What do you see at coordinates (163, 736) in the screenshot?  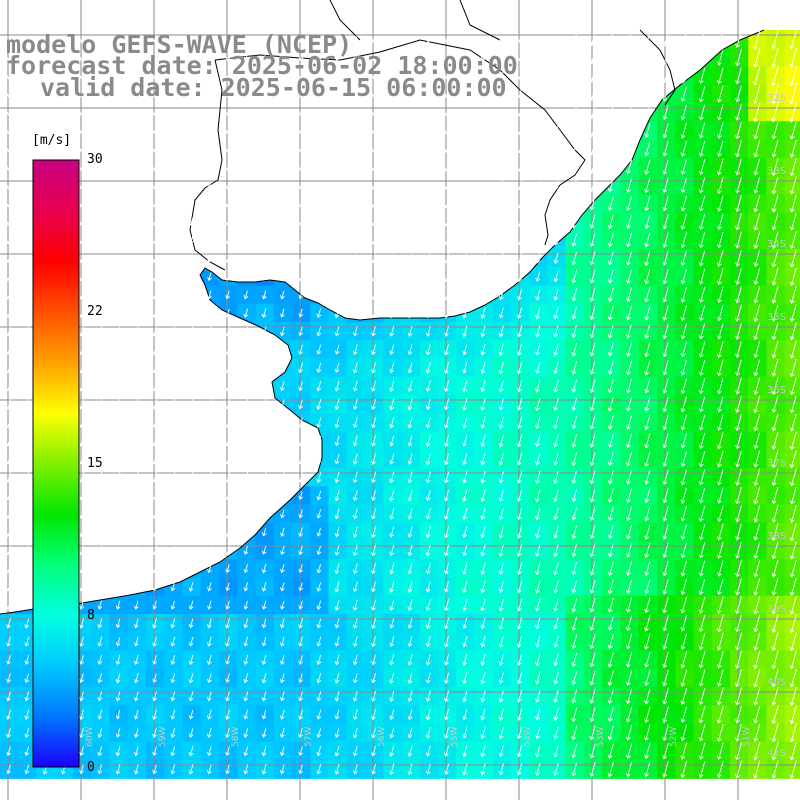 I see `longitude-label: 59W` at bounding box center [163, 736].